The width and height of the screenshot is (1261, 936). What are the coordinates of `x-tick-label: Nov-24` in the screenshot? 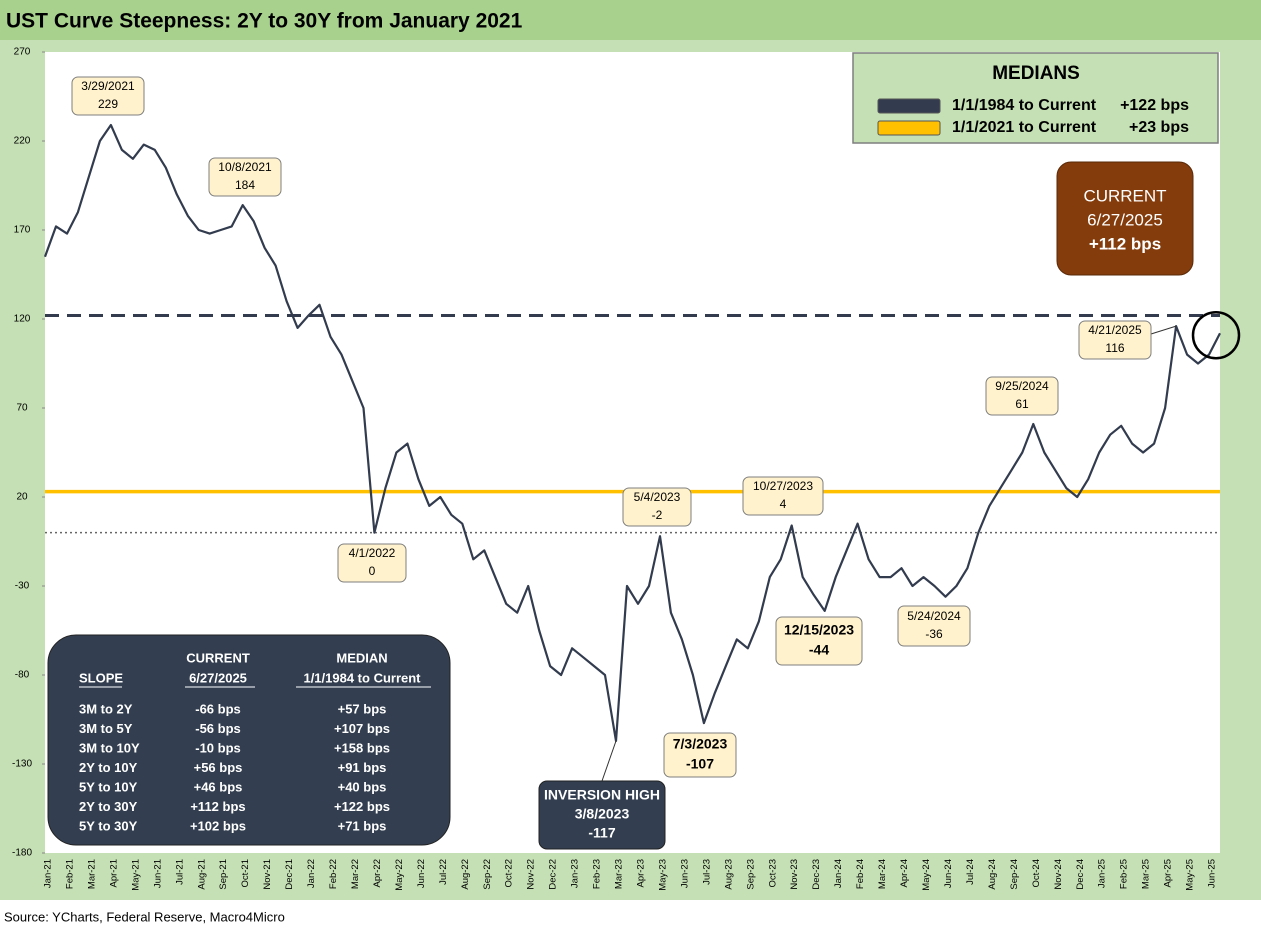 It's located at (1058, 874).